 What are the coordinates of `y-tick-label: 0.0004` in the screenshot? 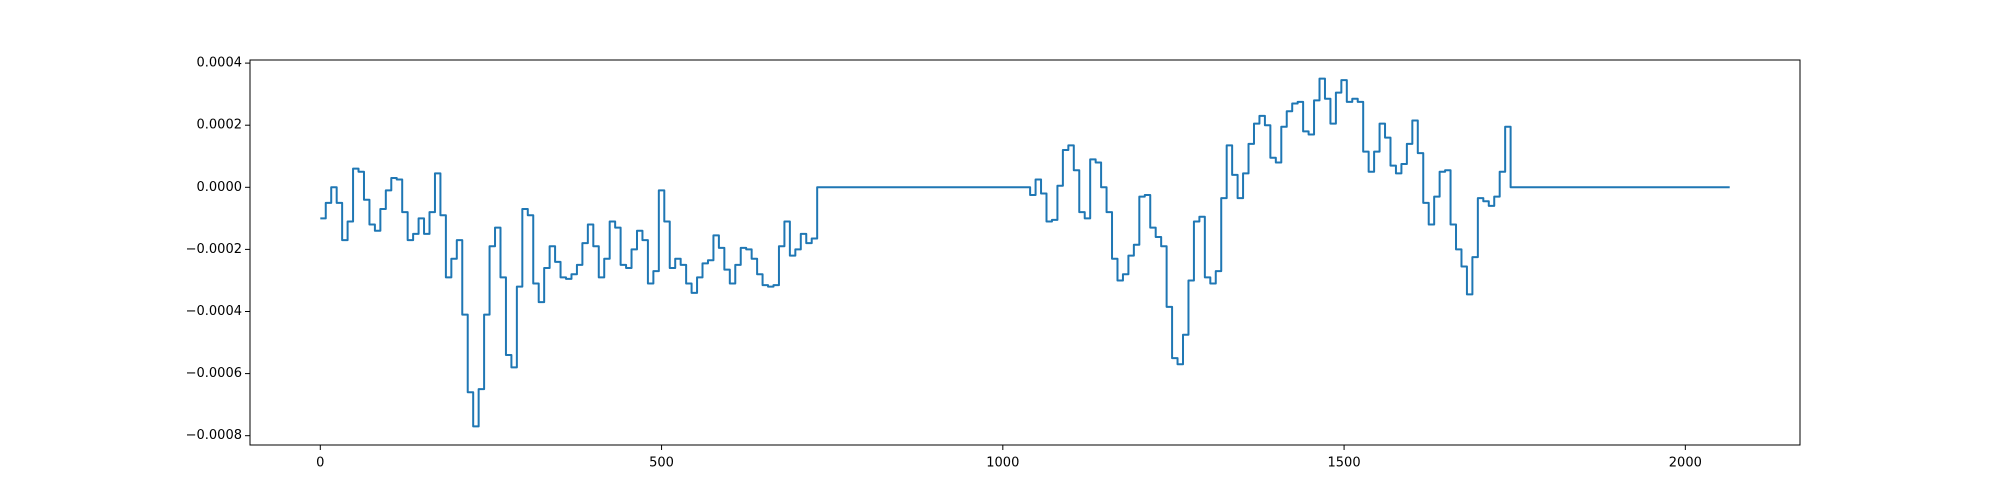 It's located at (220, 63).